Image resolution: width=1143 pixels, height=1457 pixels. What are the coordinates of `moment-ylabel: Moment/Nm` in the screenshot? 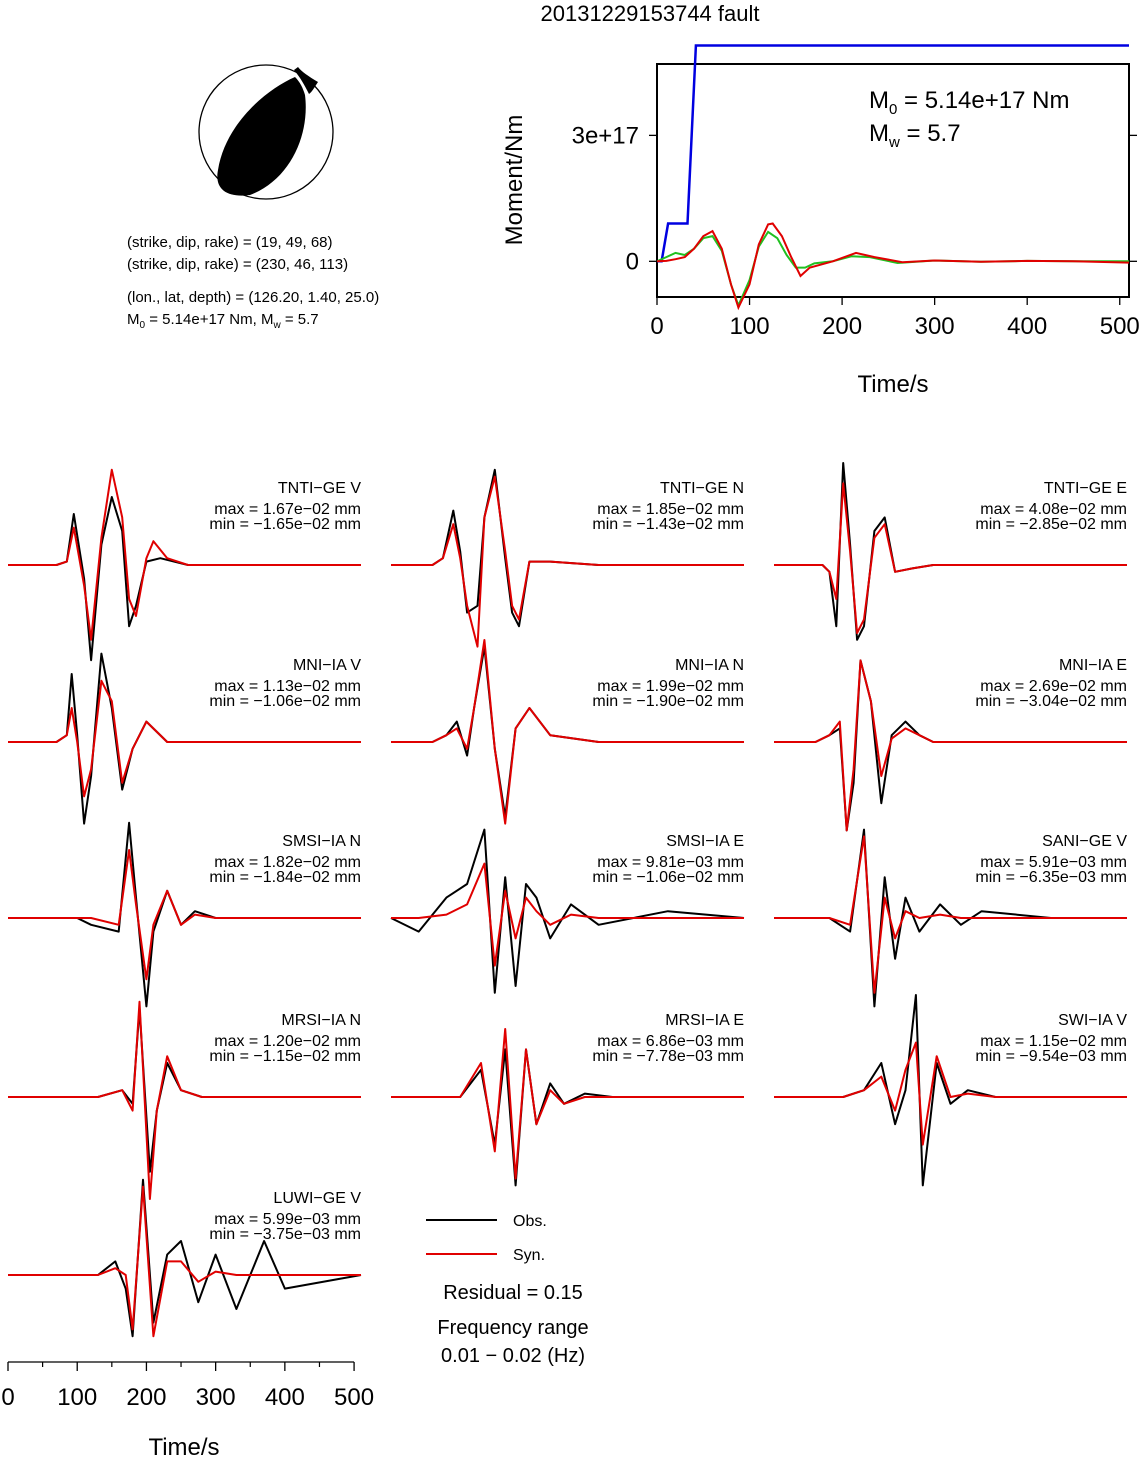 It's located at (514, 180).